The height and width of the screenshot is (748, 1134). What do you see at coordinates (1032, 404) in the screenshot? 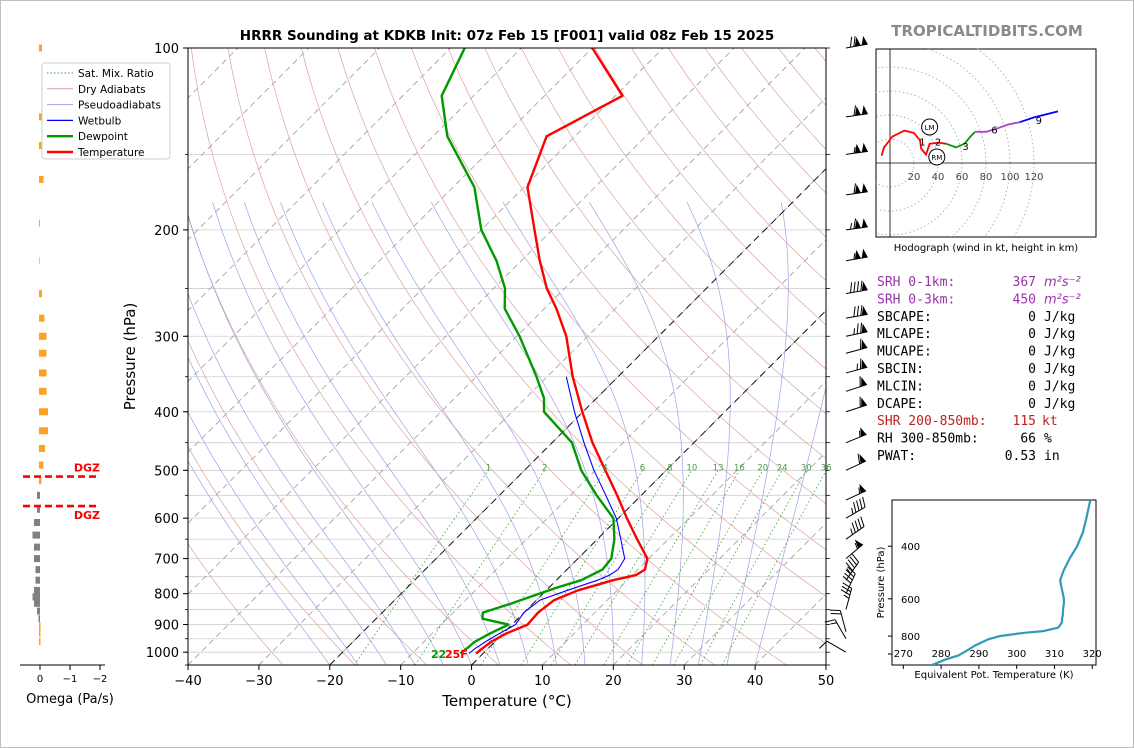
I see `index-value: 0` at bounding box center [1032, 404].